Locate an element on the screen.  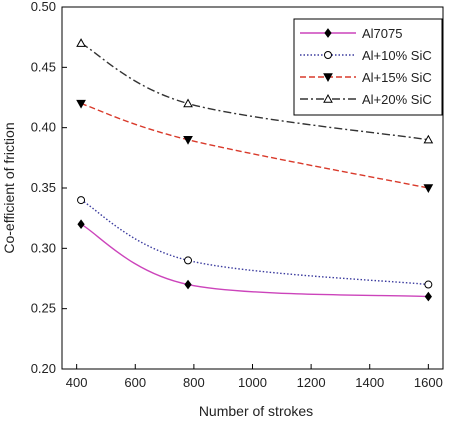
y-axis-label: Co-efficient of friction is located at coordinates (9, 187).